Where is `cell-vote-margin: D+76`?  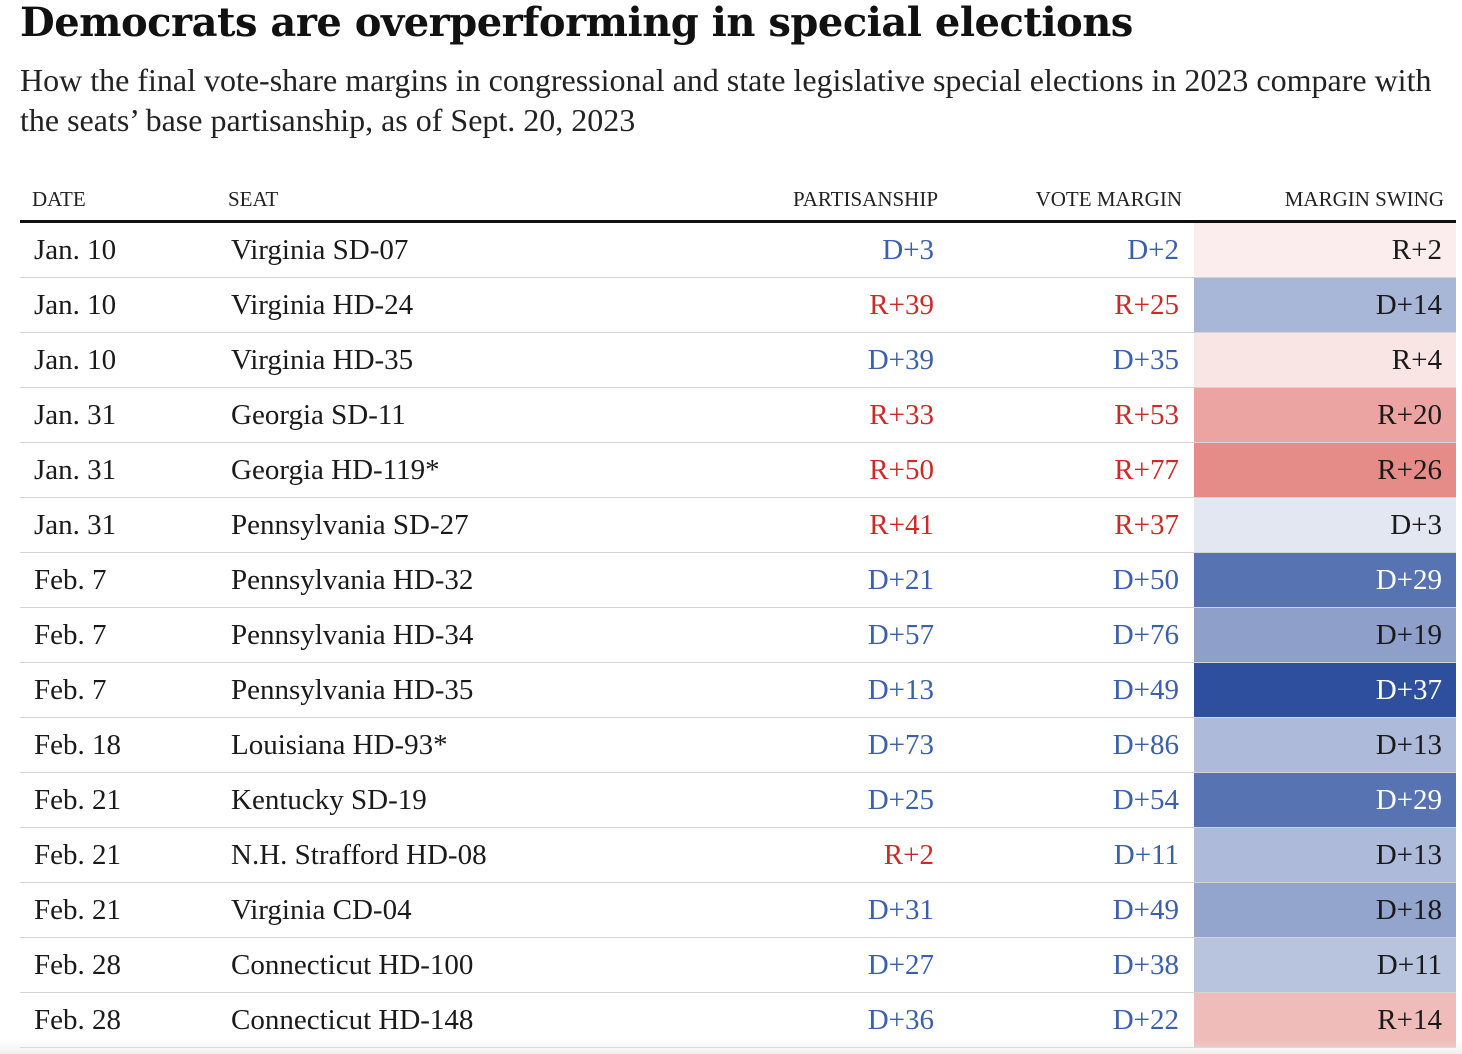
cell-vote-margin: D+76 is located at coordinates (1145, 635).